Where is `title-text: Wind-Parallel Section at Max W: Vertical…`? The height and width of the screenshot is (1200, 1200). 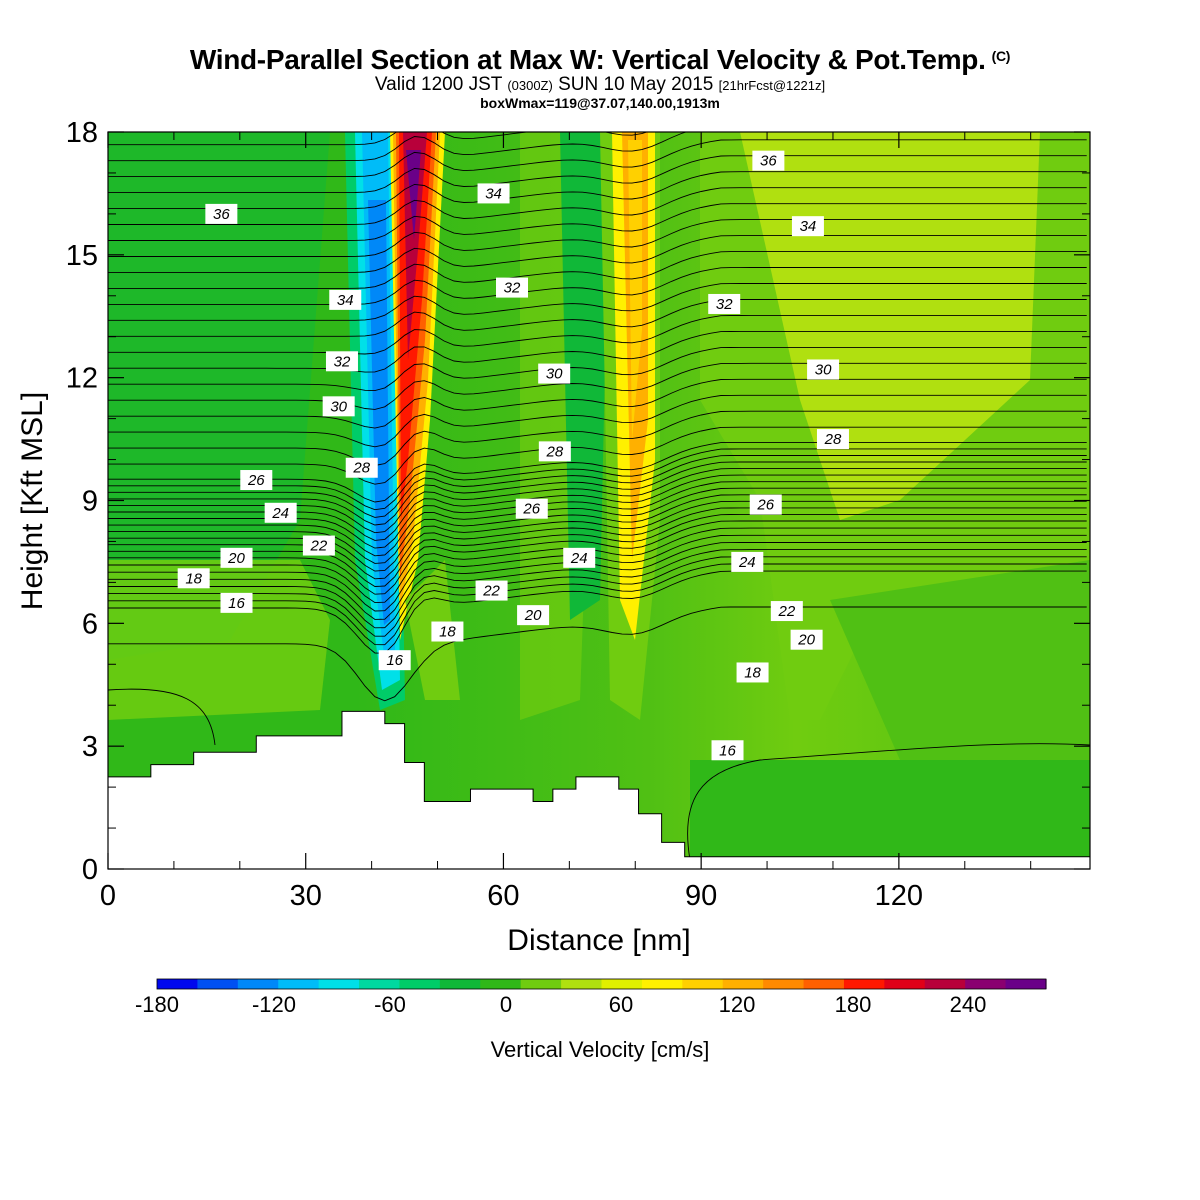
title-text: Wind-Parallel Section at Max W: Vertical… is located at coordinates (587, 59).